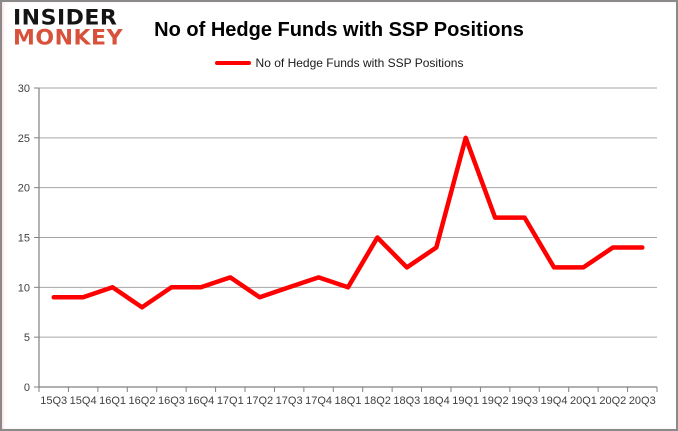  What do you see at coordinates (289, 401) in the screenshot?
I see `x-tick-label: 17Q3` at bounding box center [289, 401].